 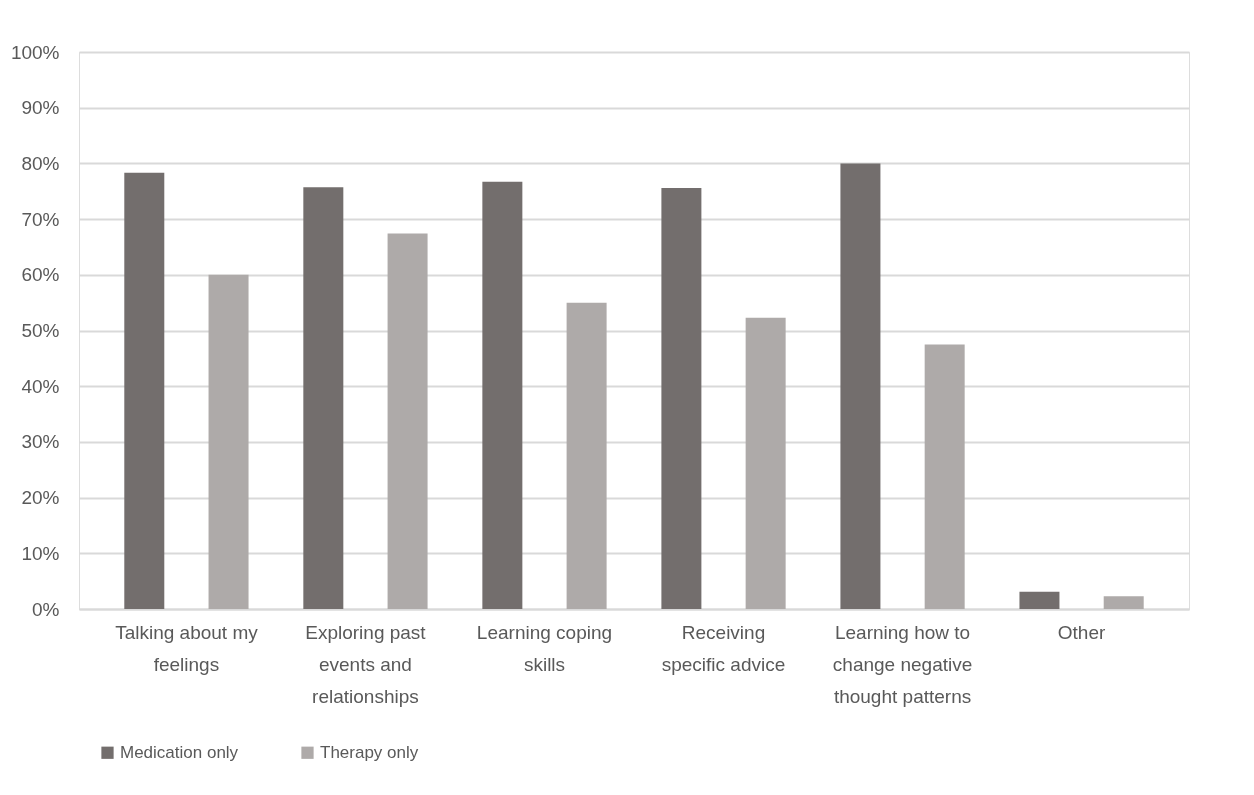 What do you see at coordinates (902, 664) in the screenshot?
I see `x-tick-label: Learning how to change negative thought patterns` at bounding box center [902, 664].